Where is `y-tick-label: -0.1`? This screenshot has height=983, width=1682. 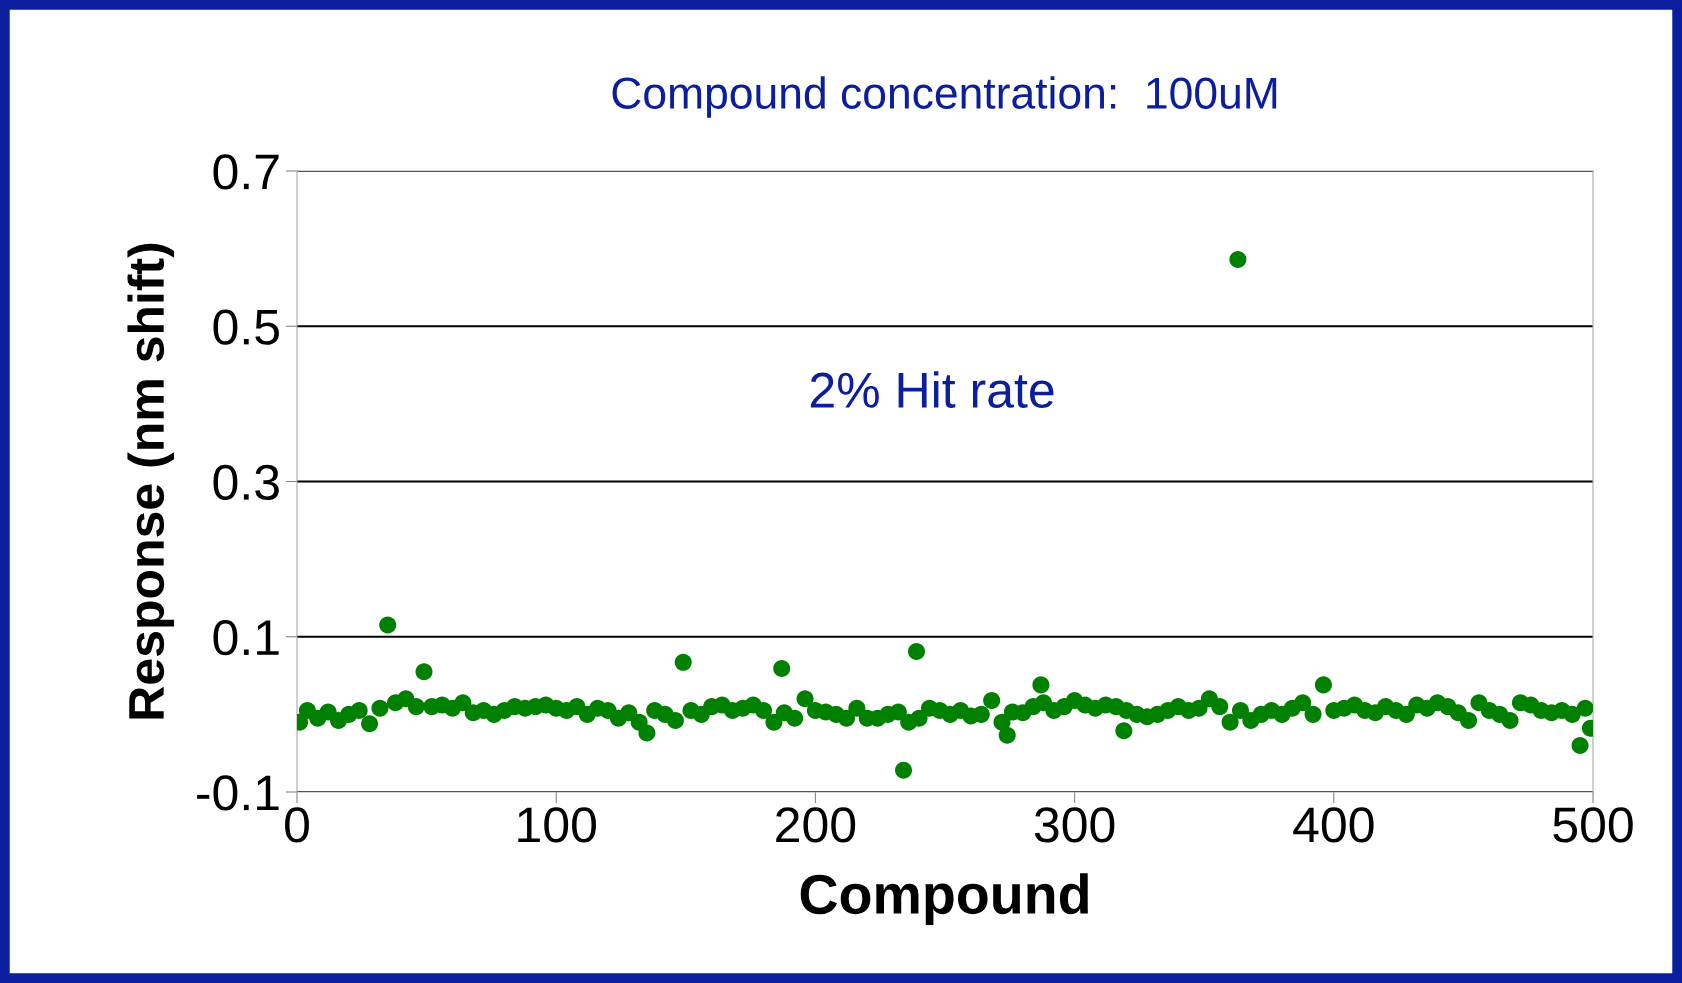
y-tick-label: -0.1 is located at coordinates (238, 793).